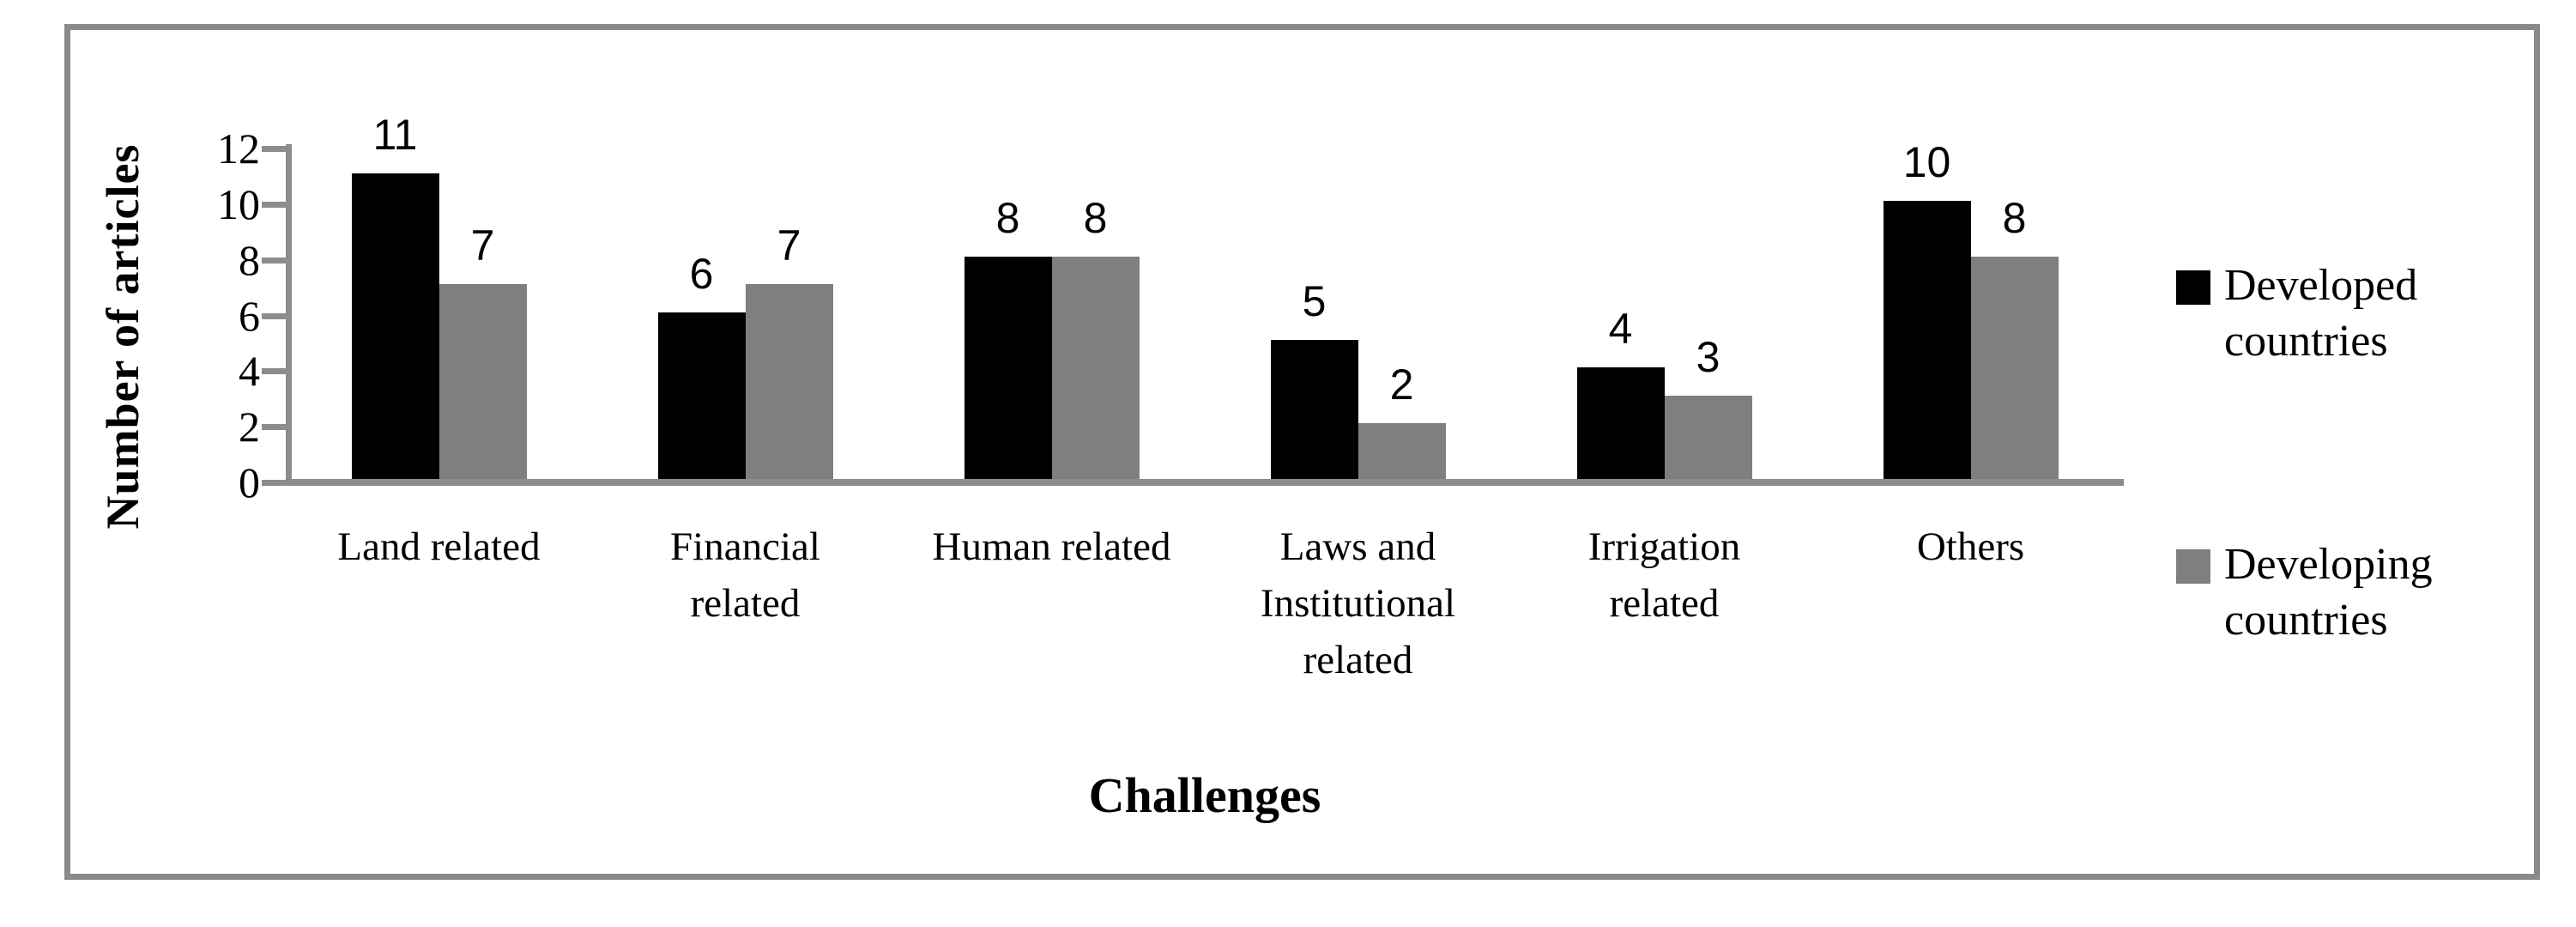 The height and width of the screenshot is (927, 2576). What do you see at coordinates (1664, 575) in the screenshot?
I see `x-category-label-cat4: Irrigation related` at bounding box center [1664, 575].